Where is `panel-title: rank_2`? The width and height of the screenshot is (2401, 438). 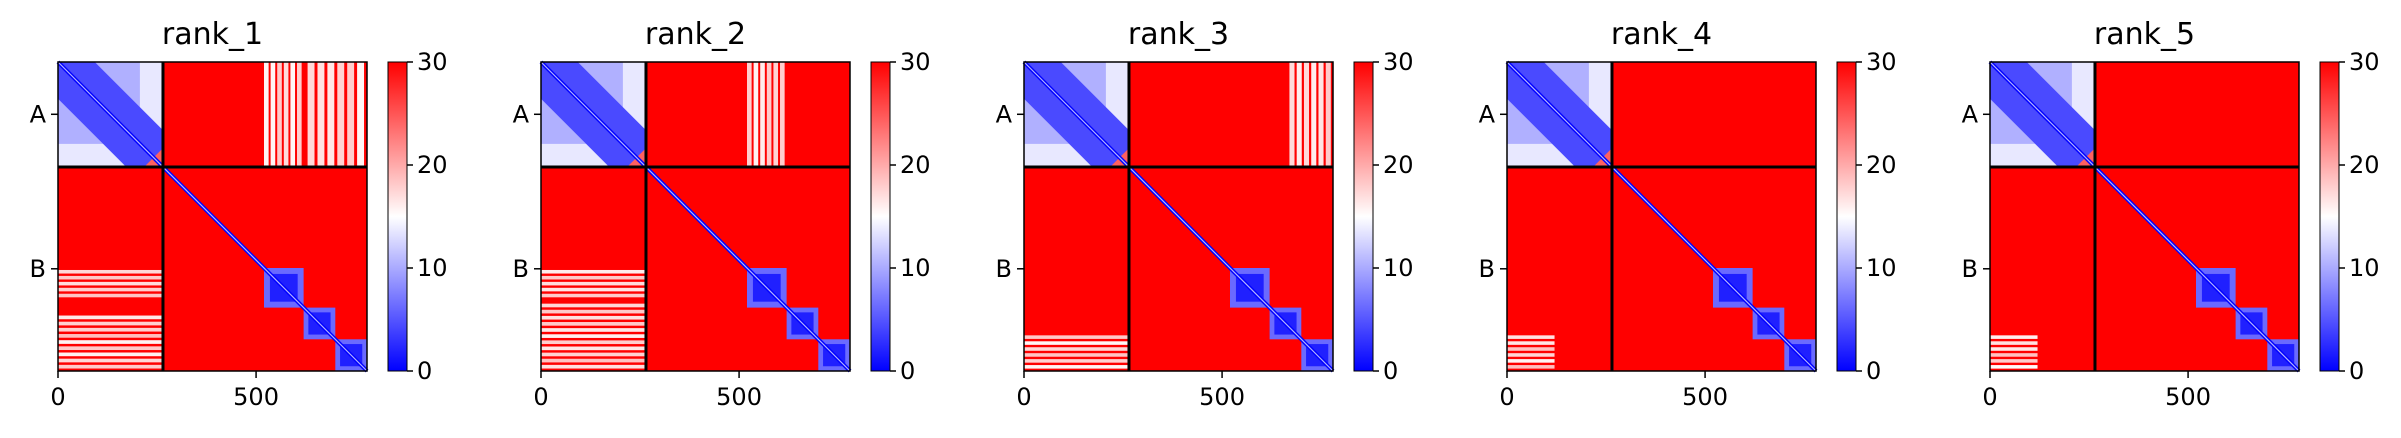 panel-title: rank_2 is located at coordinates (695, 34).